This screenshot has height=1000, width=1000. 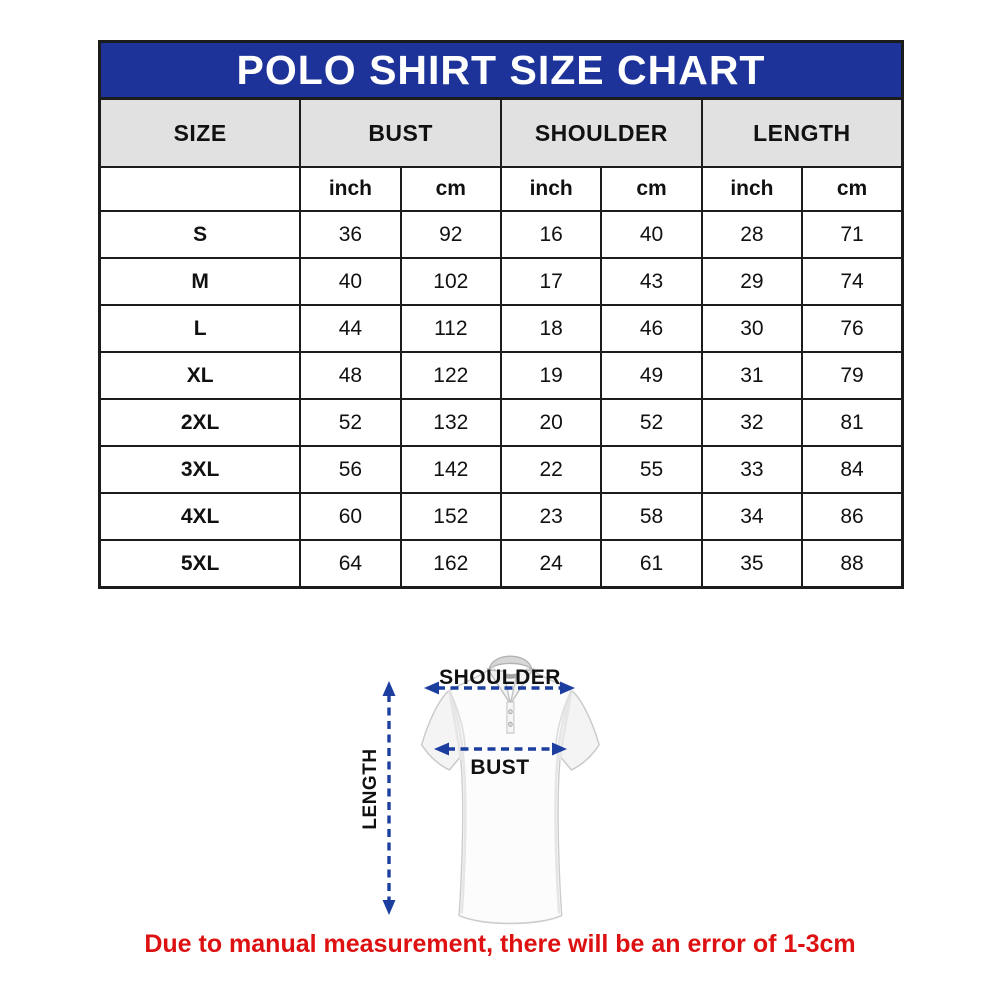 What do you see at coordinates (451, 189) in the screenshot?
I see `unit-cell-bust-cm: cm` at bounding box center [451, 189].